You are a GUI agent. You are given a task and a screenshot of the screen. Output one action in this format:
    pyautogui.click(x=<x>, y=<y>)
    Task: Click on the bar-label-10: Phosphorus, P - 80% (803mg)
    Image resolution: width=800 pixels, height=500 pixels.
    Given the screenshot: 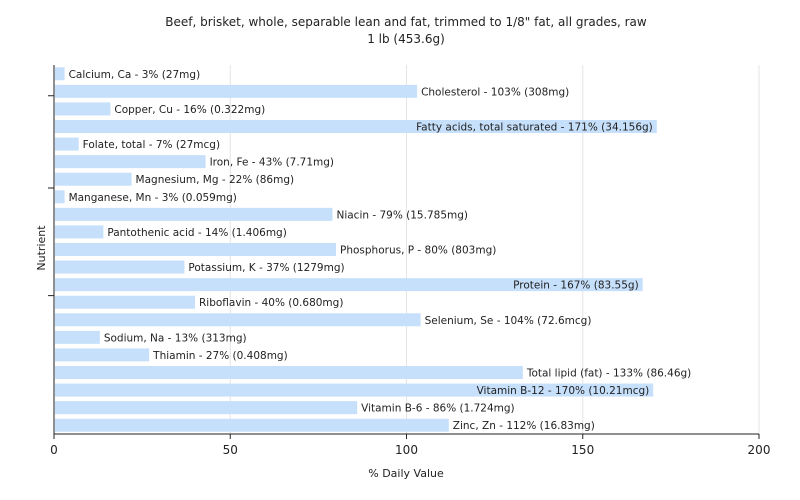 What is the action you would take?
    pyautogui.click(x=418, y=251)
    